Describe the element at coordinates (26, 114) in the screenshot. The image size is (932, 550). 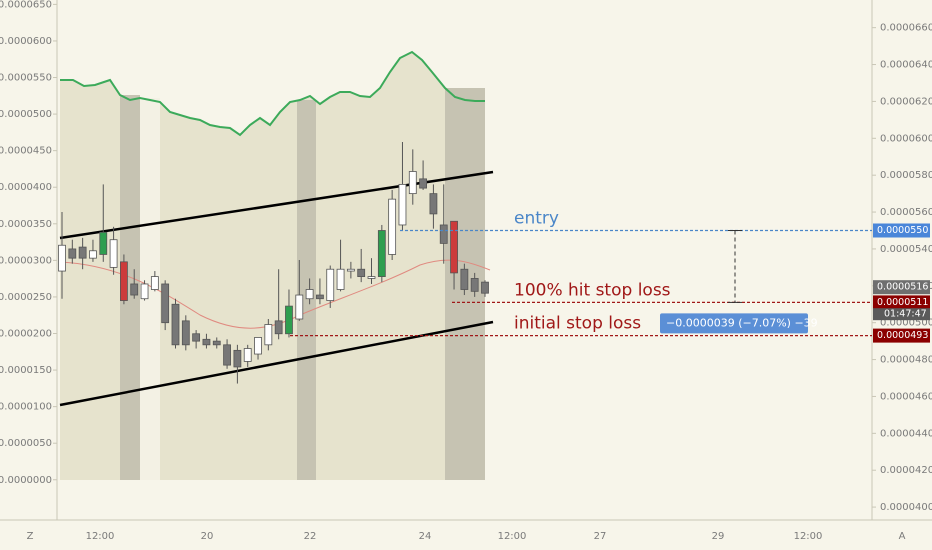
I see `y-tick-label: 0.0000500` at that location.